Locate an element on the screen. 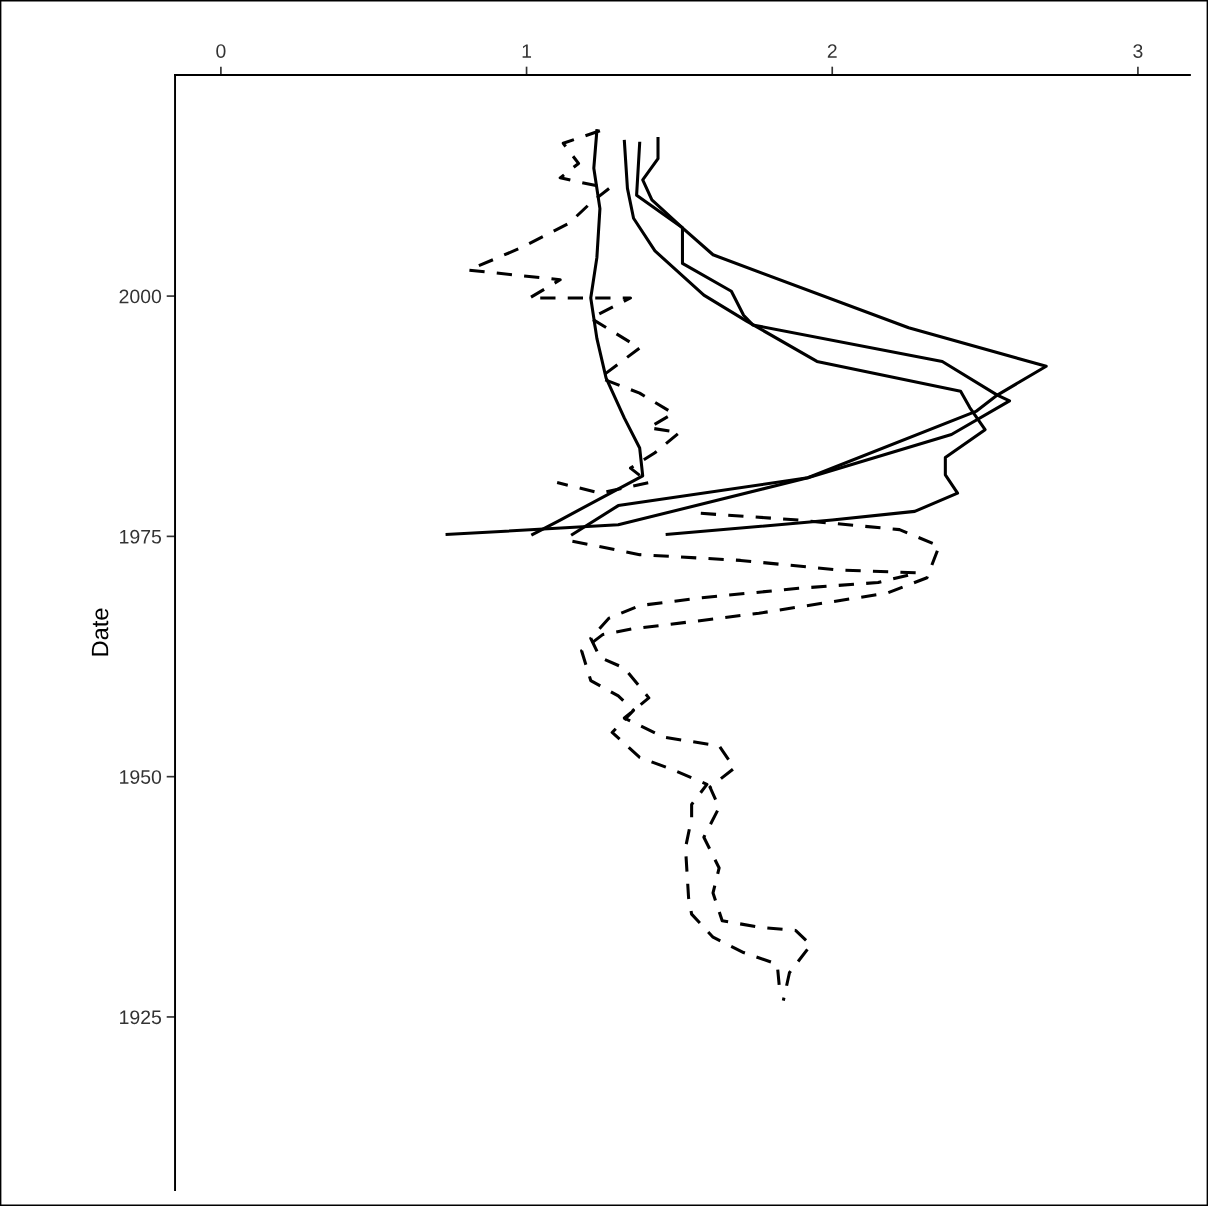  y-tick-label: 2000 is located at coordinates (140, 296).